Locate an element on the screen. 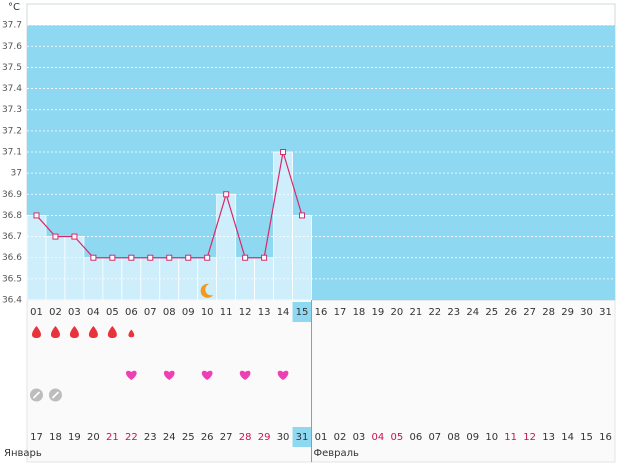 The height and width of the screenshot is (466, 625). date-label: 02 is located at coordinates (340, 437).